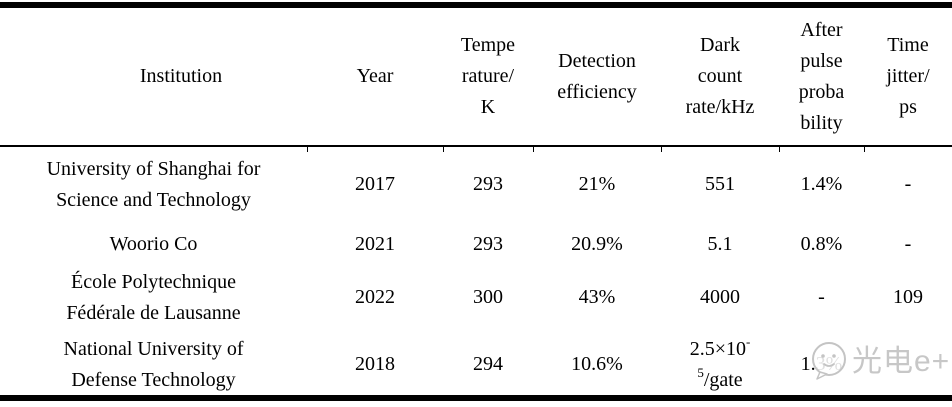 This screenshot has width=952, height=407. Describe the element at coordinates (375, 76) in the screenshot. I see `column-header-year: Year` at that location.